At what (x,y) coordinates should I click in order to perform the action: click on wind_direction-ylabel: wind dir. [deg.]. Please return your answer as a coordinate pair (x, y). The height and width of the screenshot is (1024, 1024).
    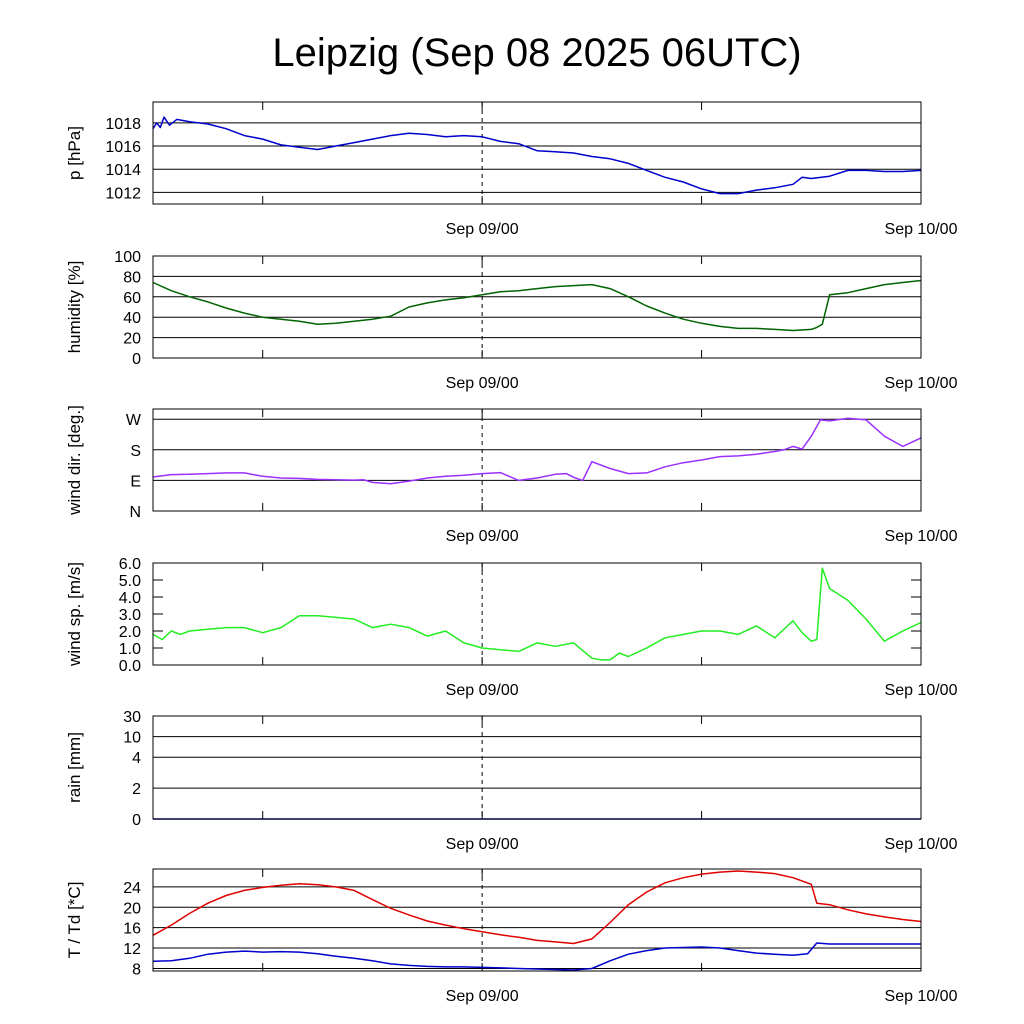
    Looking at the image, I should click on (74, 460).